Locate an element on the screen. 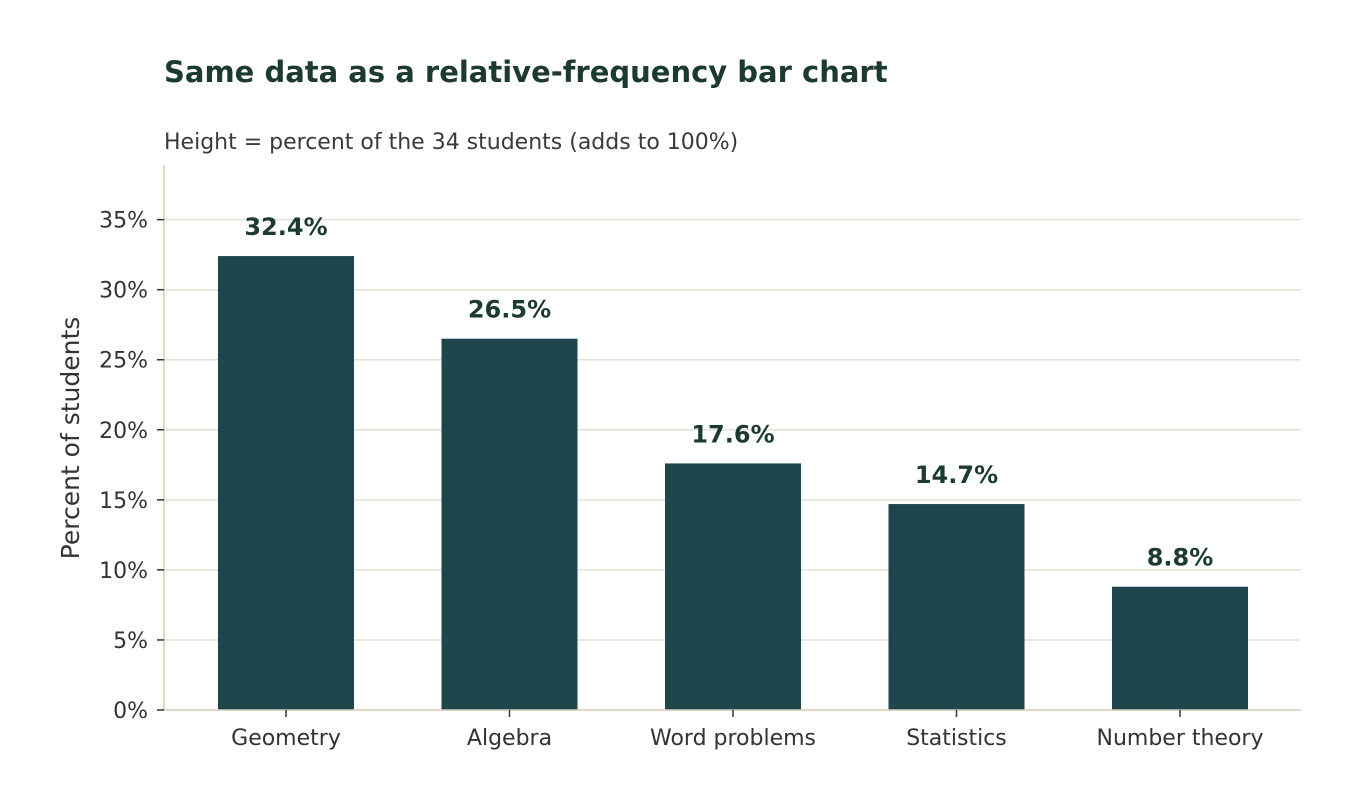 This screenshot has height=810, width=1360. data-label: 26.5% is located at coordinates (509, 310).